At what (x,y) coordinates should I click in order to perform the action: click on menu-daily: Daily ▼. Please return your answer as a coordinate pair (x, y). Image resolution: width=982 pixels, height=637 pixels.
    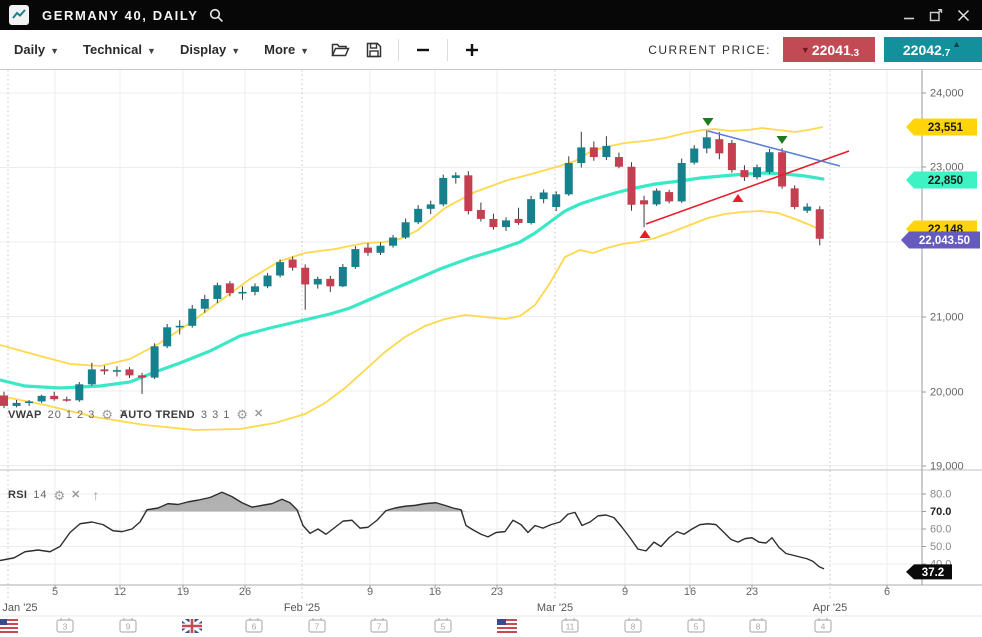
    Looking at the image, I should click on (36, 49).